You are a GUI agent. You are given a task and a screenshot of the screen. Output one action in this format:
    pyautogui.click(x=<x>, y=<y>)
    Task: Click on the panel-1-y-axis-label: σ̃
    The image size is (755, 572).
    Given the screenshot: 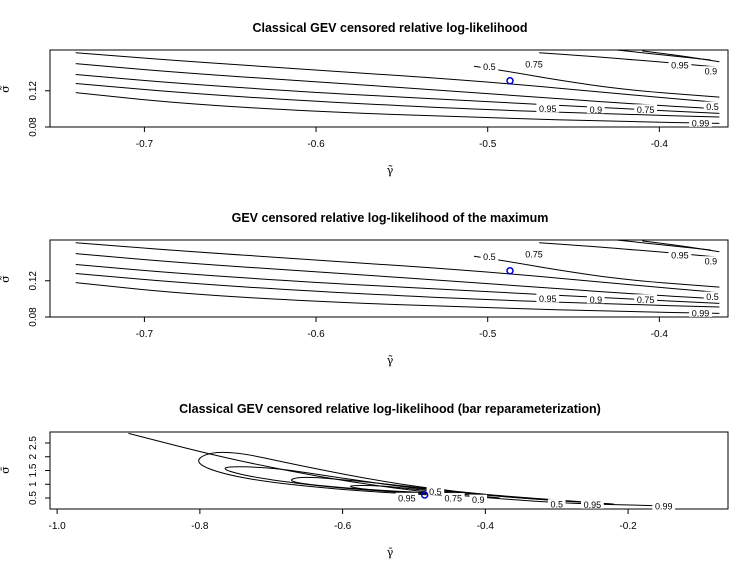 What is the action you would take?
    pyautogui.click(x=6, y=89)
    